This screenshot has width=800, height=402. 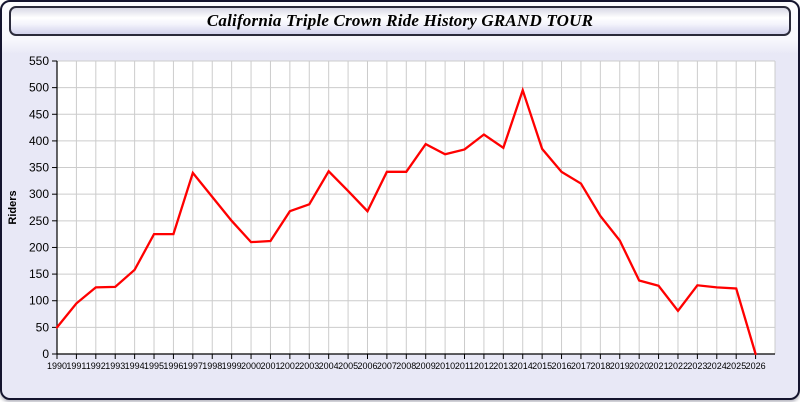 What do you see at coordinates (523, 366) in the screenshot?
I see `x-tick-label: 2014` at bounding box center [523, 366].